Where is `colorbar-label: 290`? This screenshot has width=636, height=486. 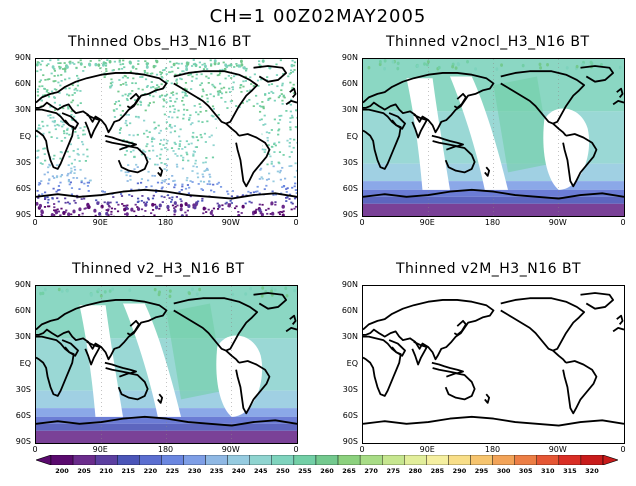
colorbar-label: 290 is located at coordinates (459, 471).